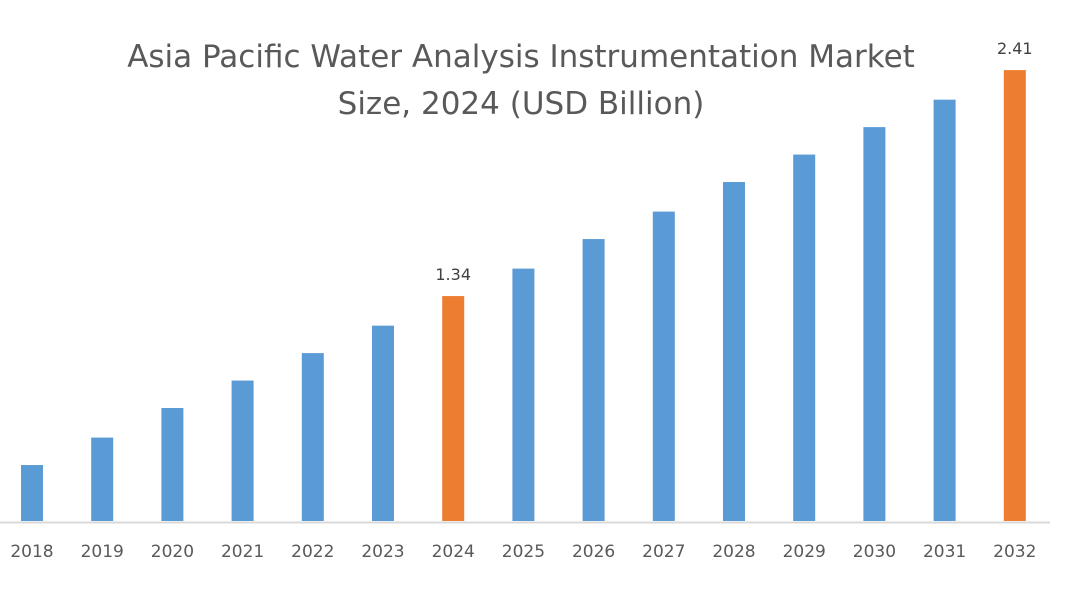 The height and width of the screenshot is (600, 1073). Describe the element at coordinates (521, 104) in the screenshot. I see `chart-title-line-2: Size, 2024 (USD Billion)` at that location.